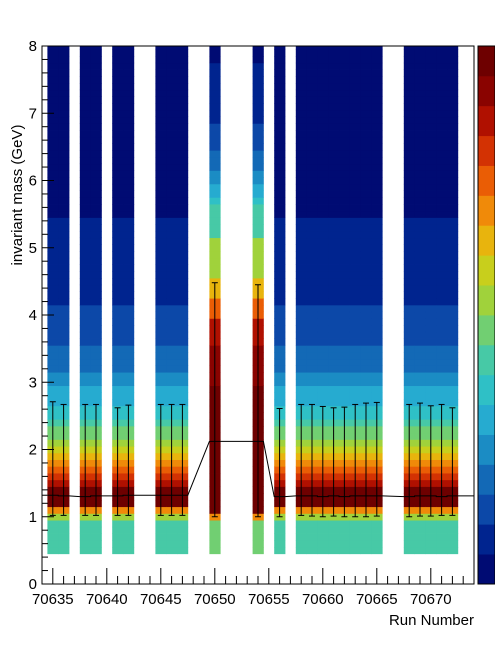 The height and width of the screenshot is (649, 495). I want to click on y-tick-label: 4, so click(33, 315).